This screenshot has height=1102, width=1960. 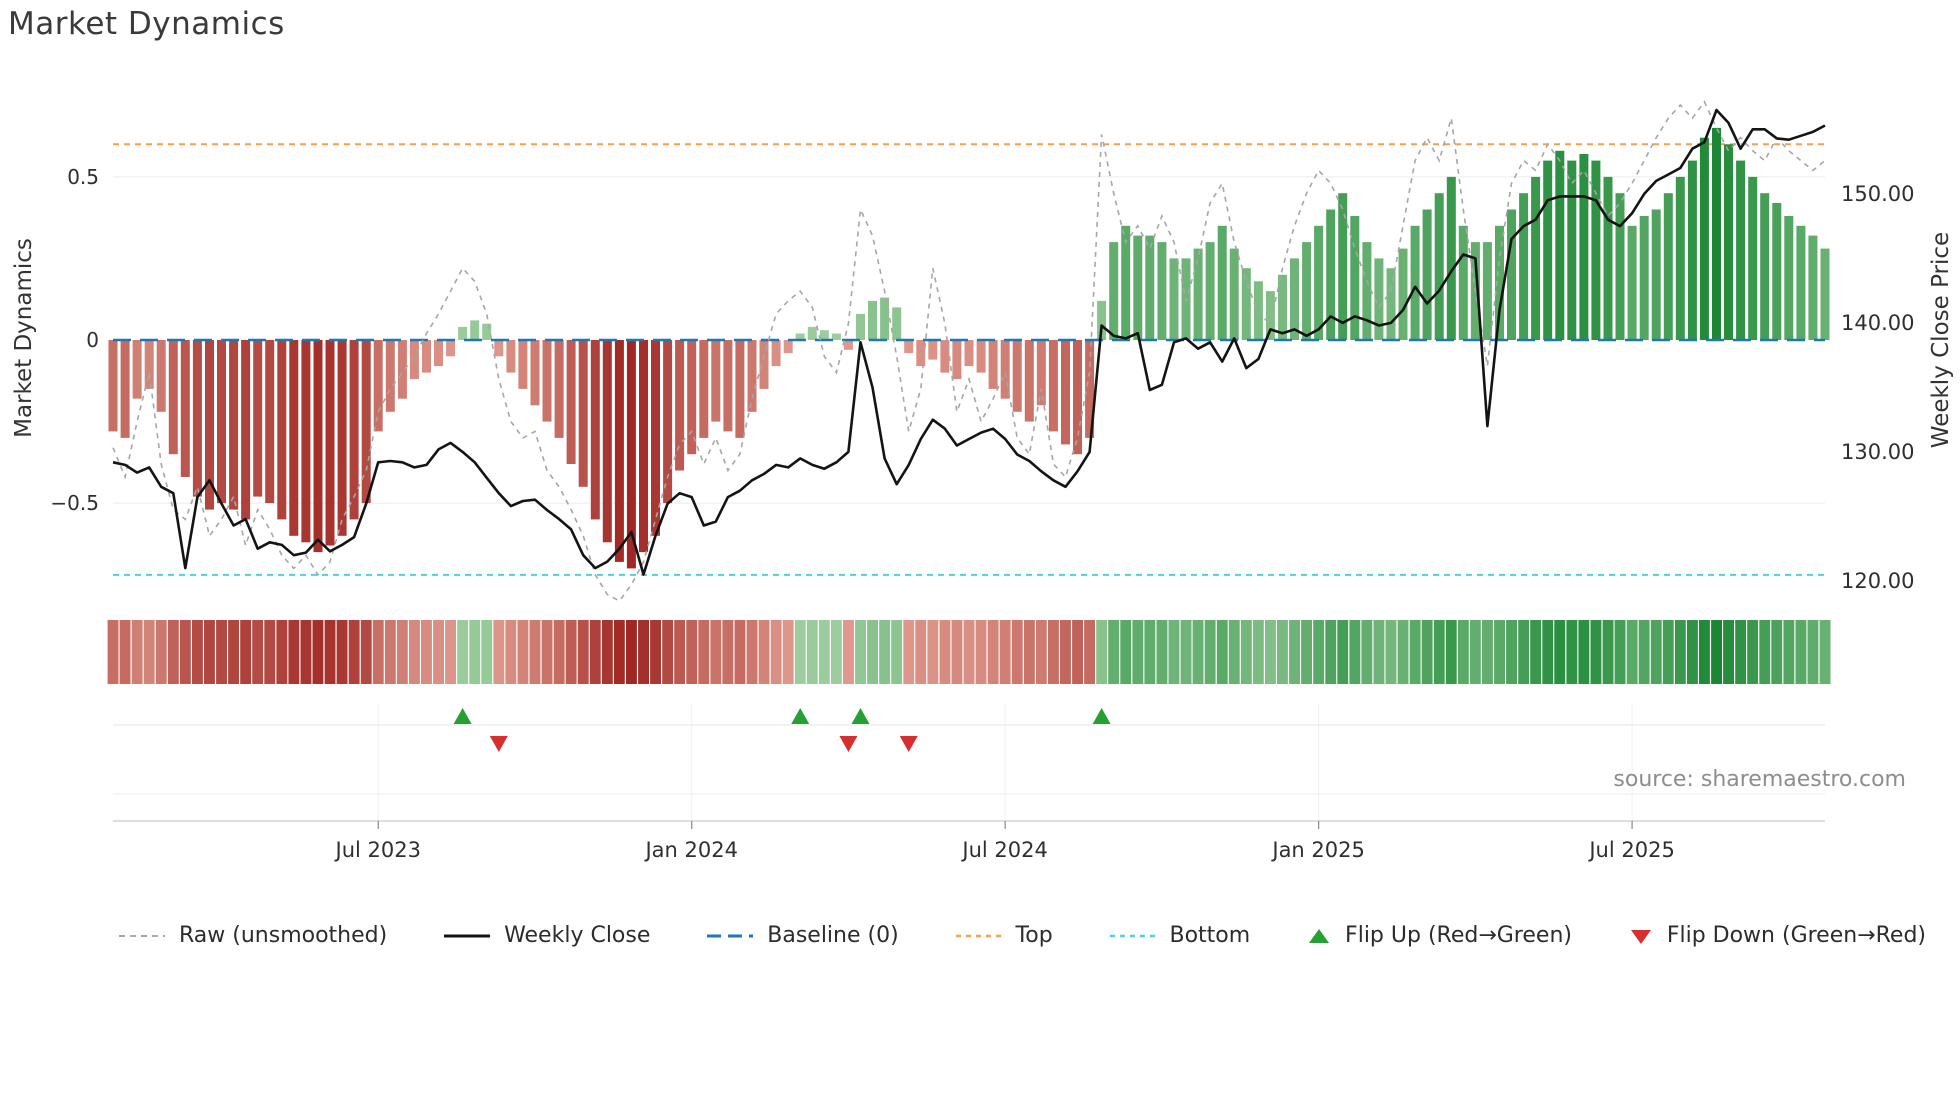 What do you see at coordinates (546, 935) in the screenshot?
I see `legend-item-weekly-close: Weekly Close` at bounding box center [546, 935].